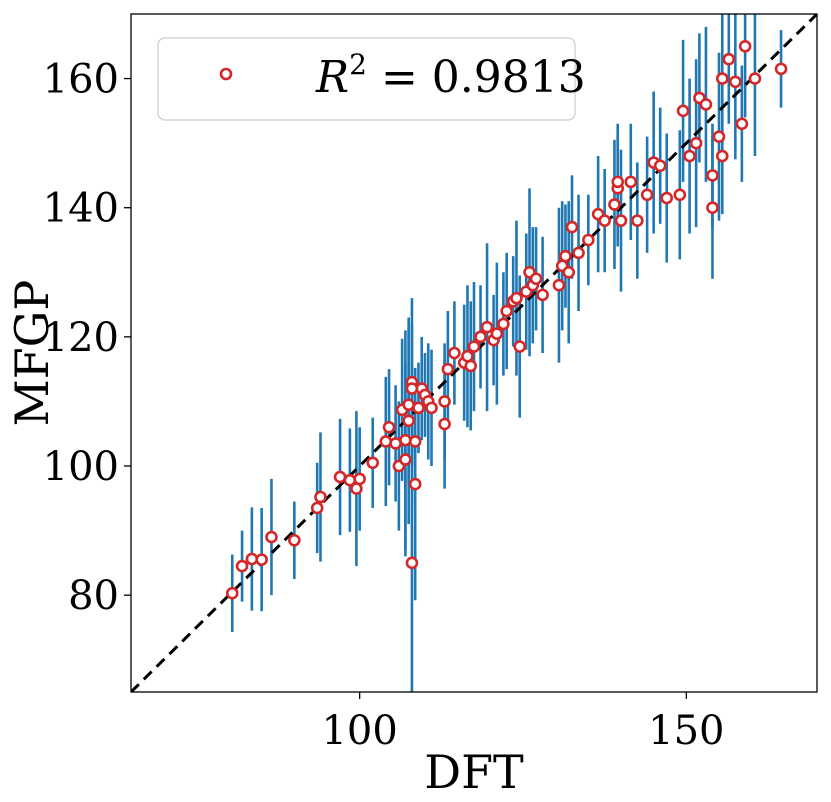  I want to click on x-axis-ticks: 100 150, so click(523, 723).